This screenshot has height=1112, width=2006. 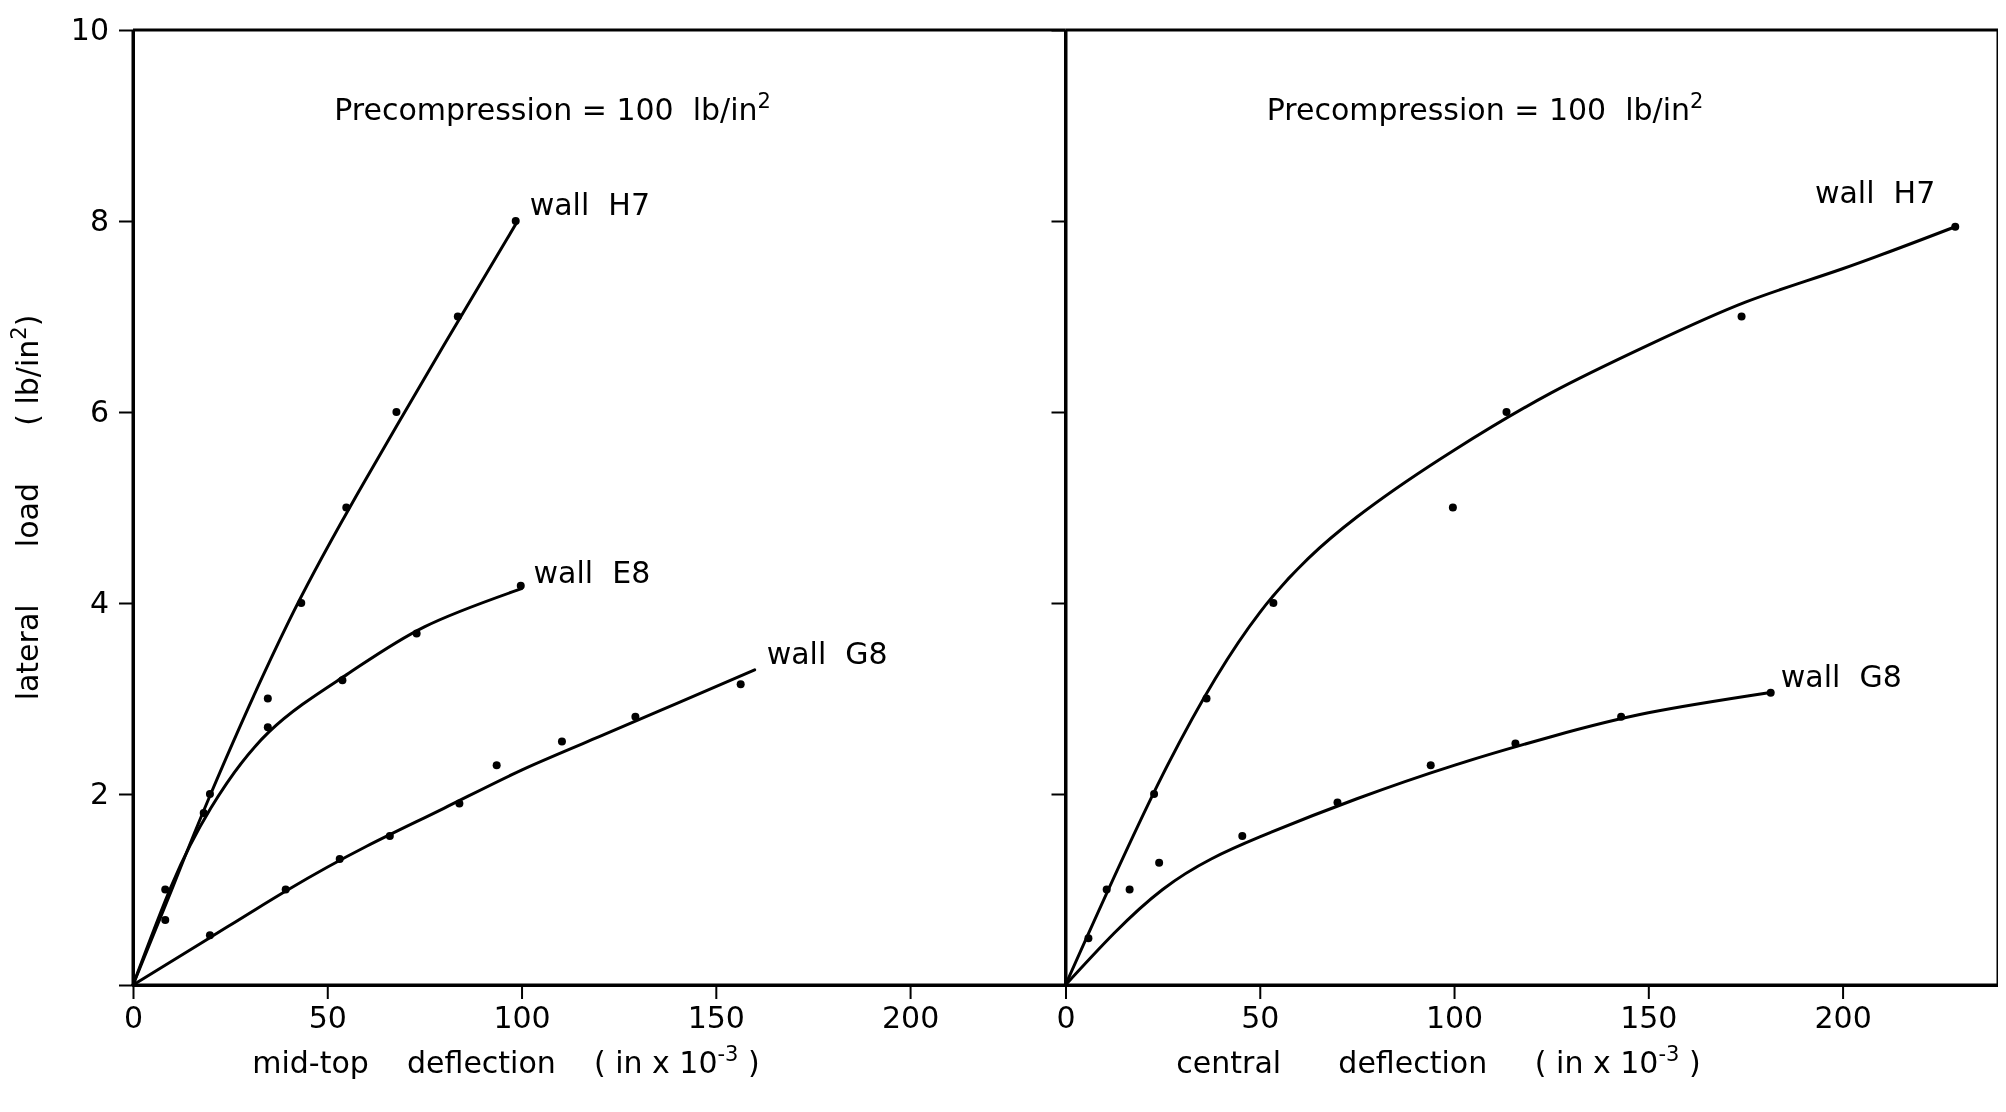 I want to click on series-label: wall E8, so click(x=592, y=572).